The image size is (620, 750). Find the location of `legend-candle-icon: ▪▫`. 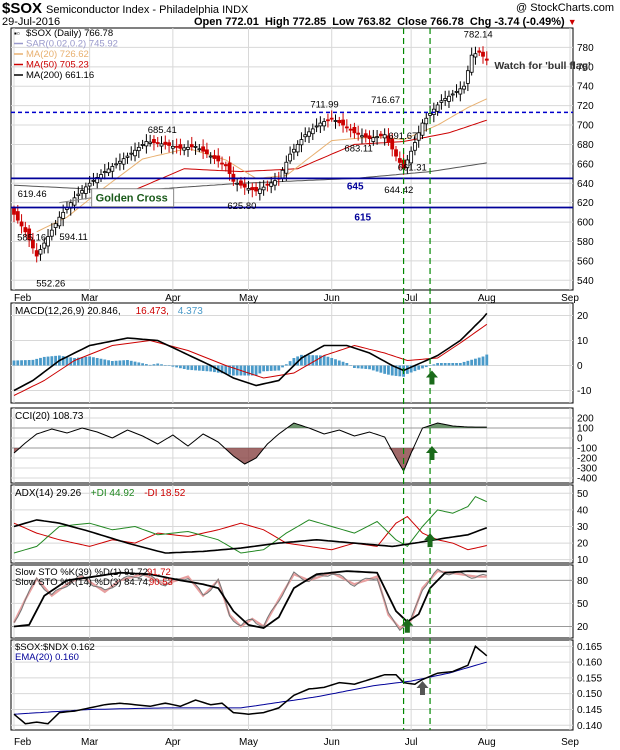

legend-candle-icon: ▪▫ is located at coordinates (17, 33).